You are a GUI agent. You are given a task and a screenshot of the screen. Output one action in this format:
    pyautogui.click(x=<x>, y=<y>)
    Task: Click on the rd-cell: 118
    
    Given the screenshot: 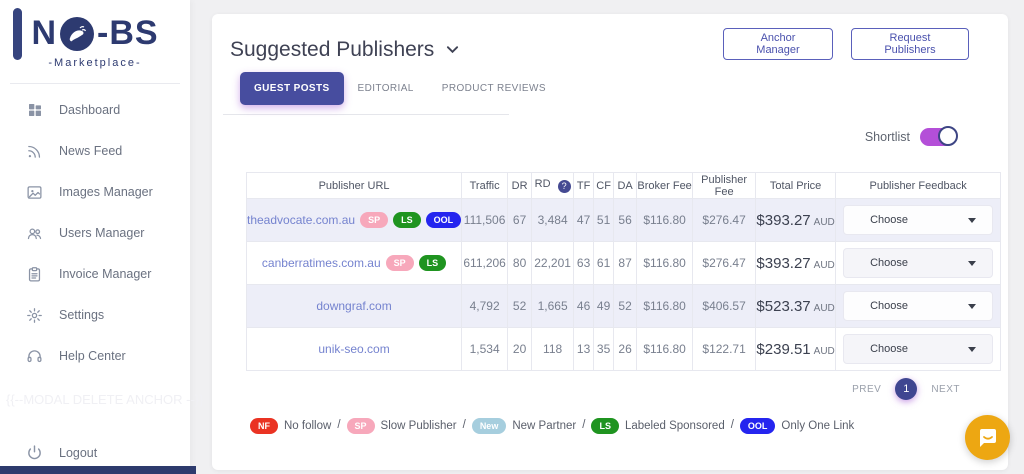 What is the action you would take?
    pyautogui.click(x=553, y=349)
    